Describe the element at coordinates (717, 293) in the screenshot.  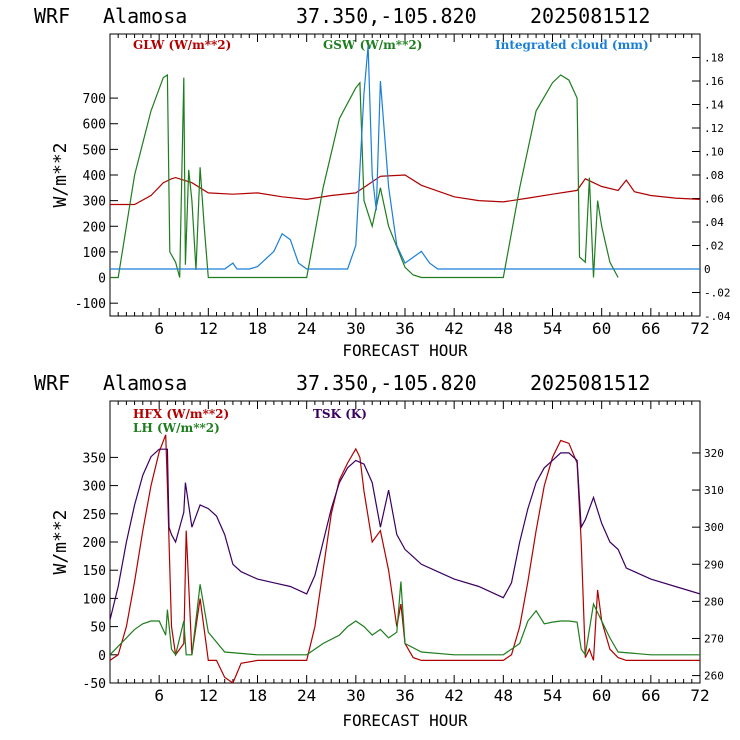
I see `y2-tick-label: -.02` at that location.